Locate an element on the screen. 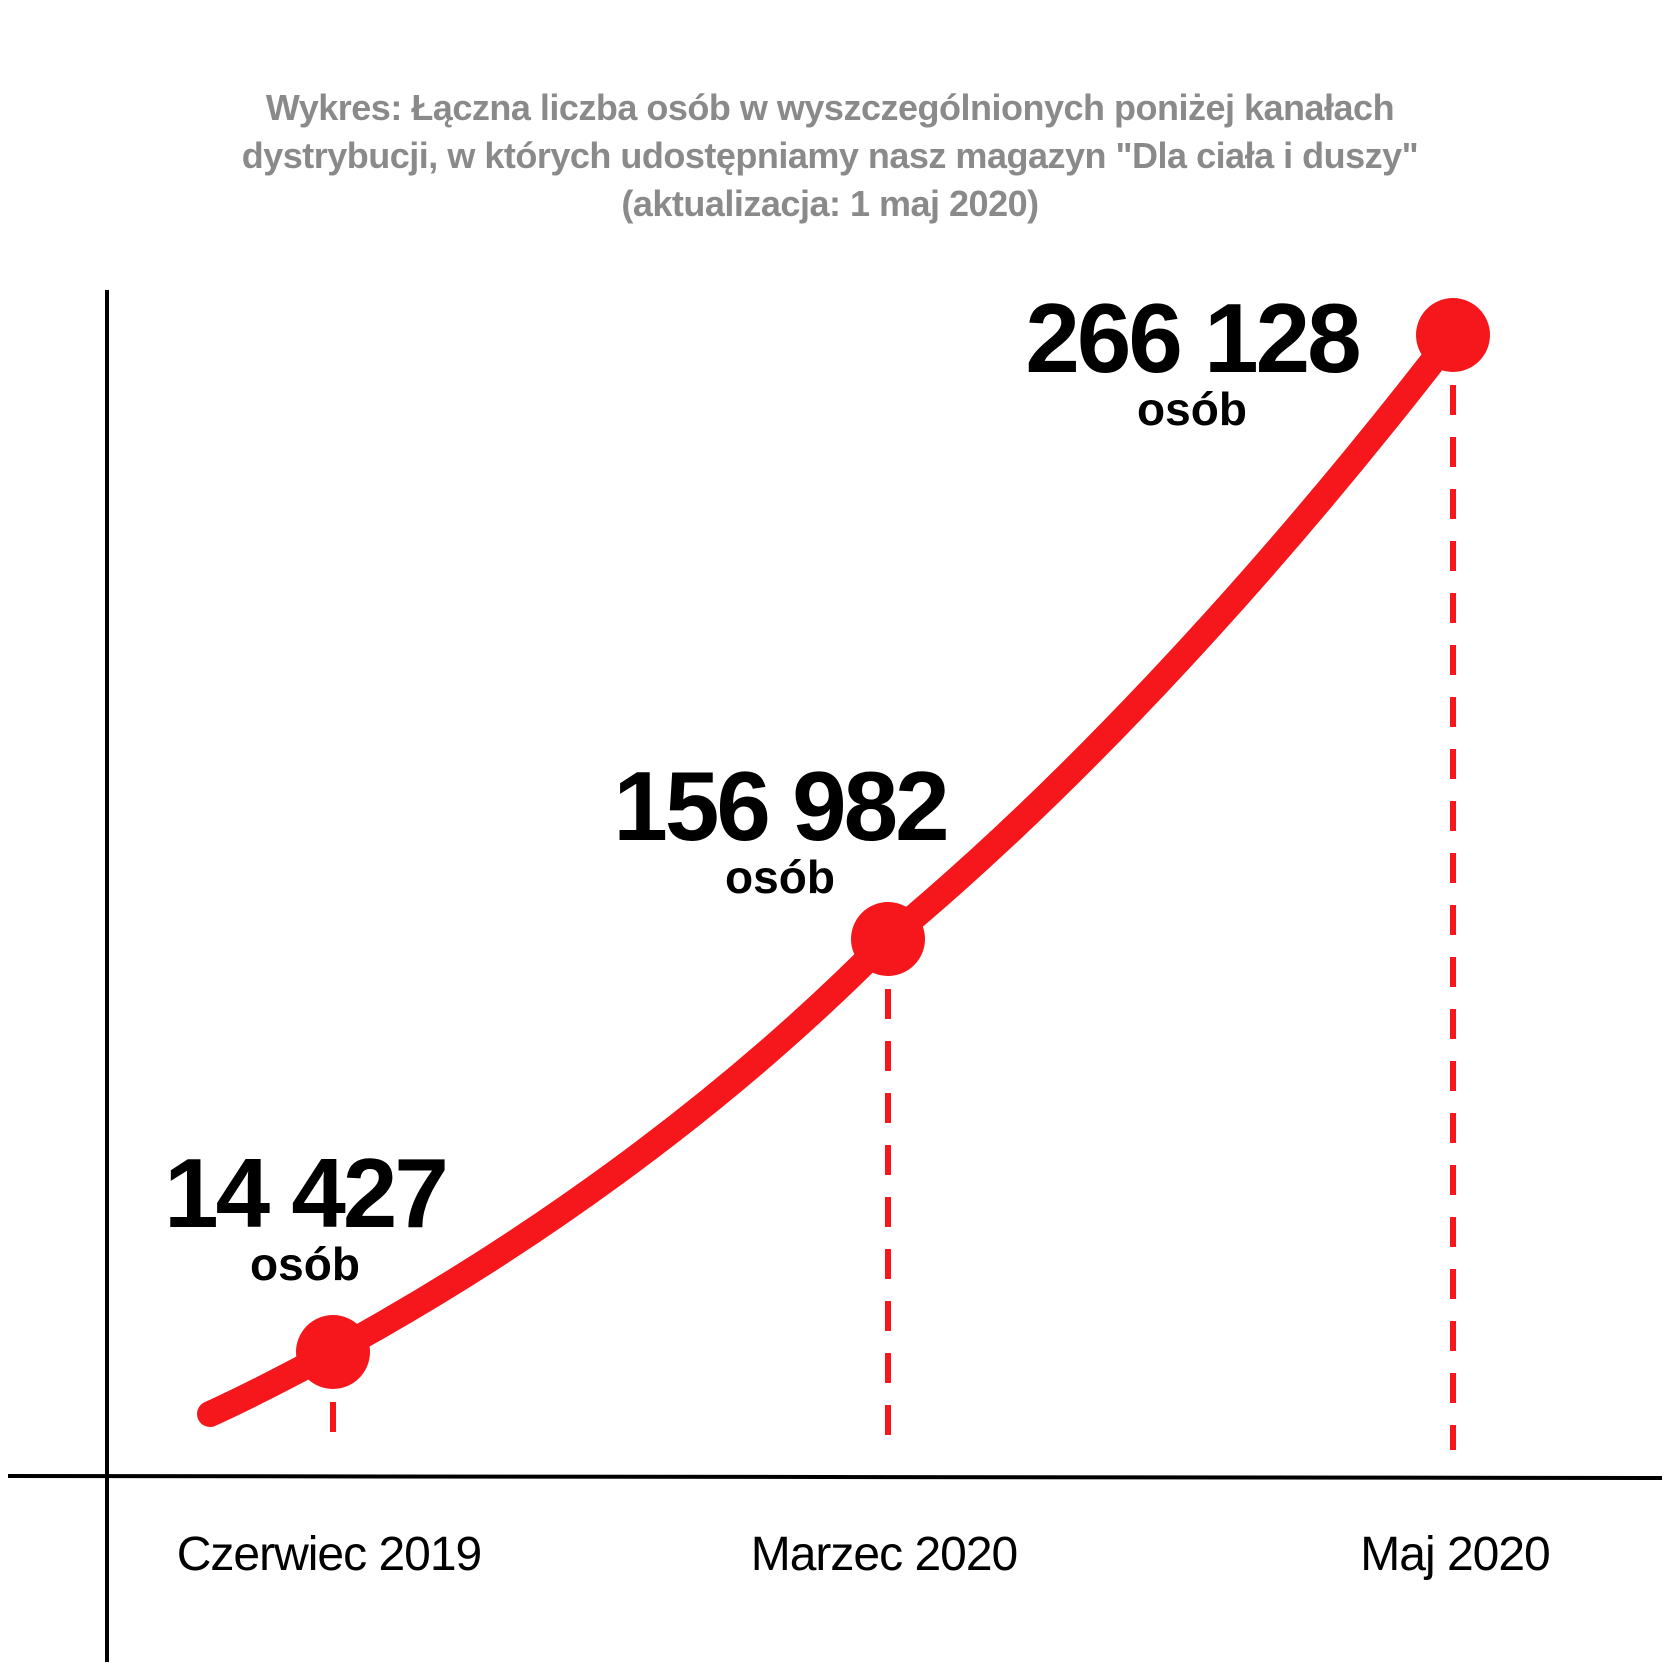  x-tick-label-1: Czerwiec 2019 is located at coordinates (329, 1554).